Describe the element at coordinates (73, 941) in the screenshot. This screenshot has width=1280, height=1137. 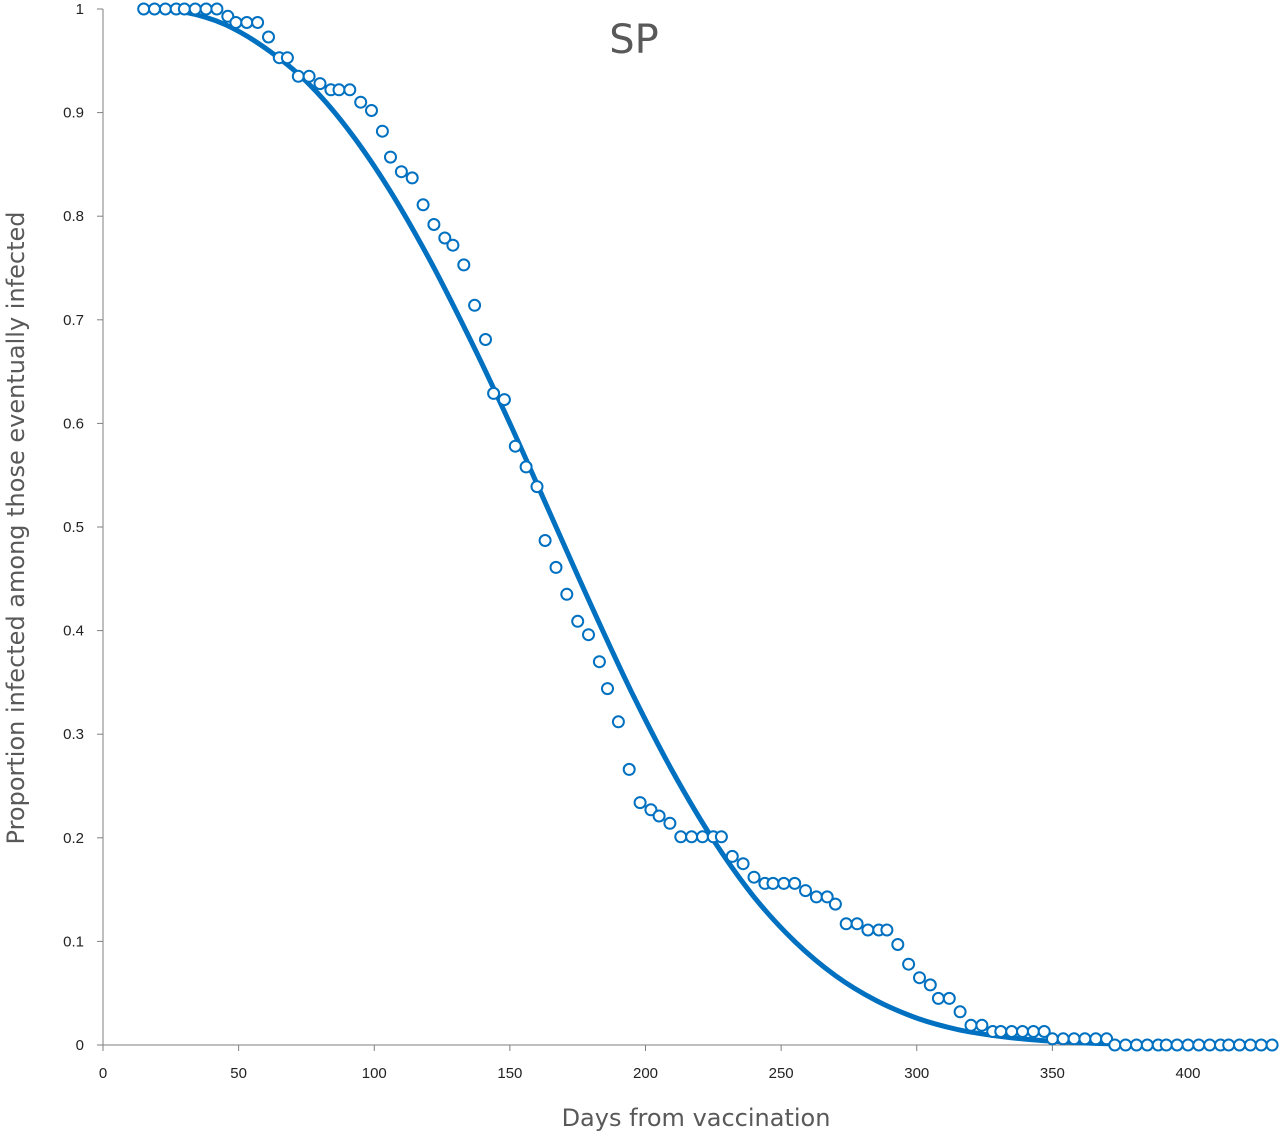
I see `y-tick-label: 0.1` at that location.